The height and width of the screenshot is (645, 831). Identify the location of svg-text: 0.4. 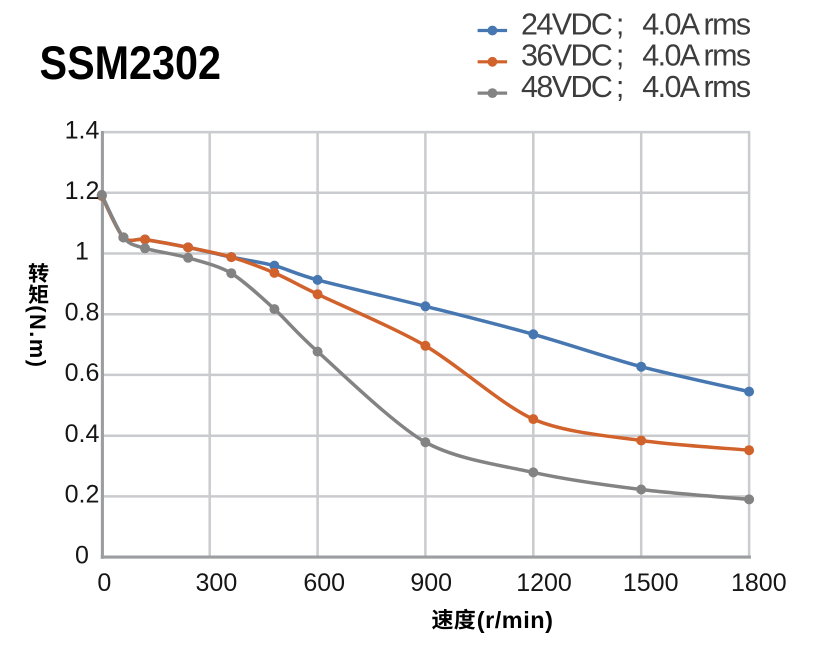
(82, 434).